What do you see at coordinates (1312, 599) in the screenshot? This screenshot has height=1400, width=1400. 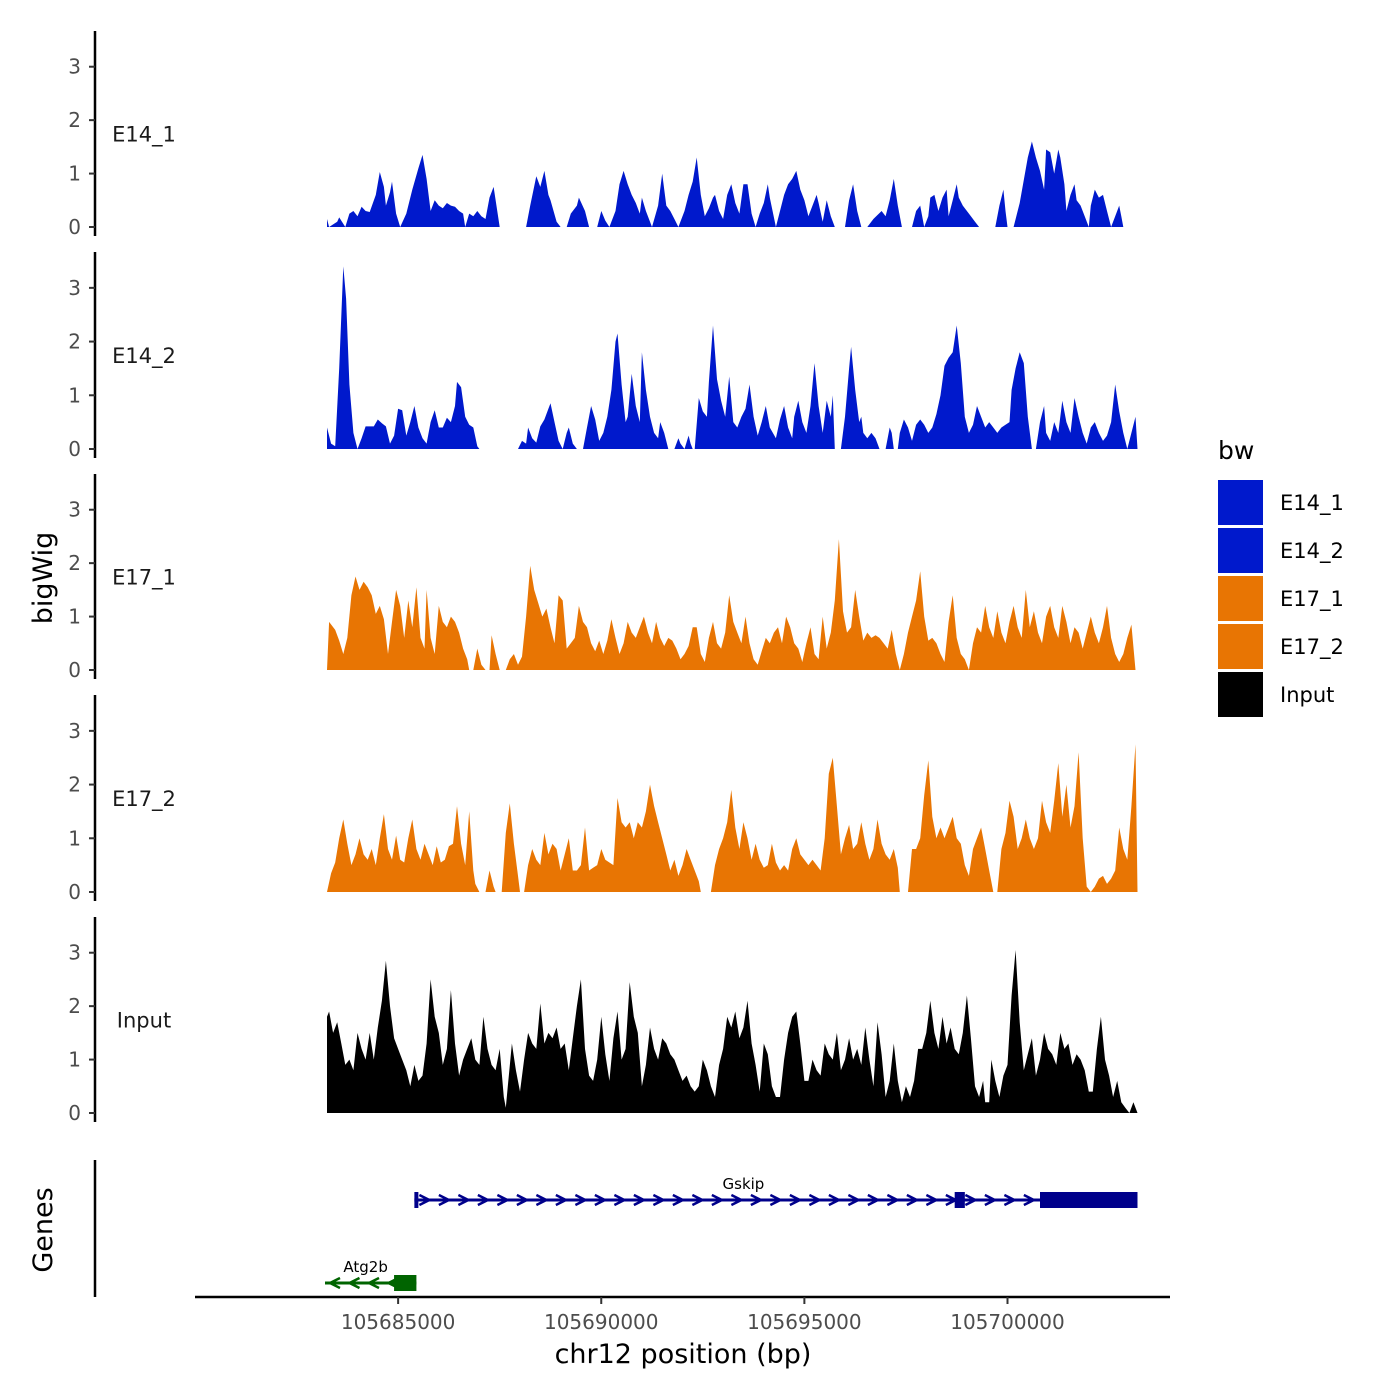 I see `legend-label-E17_1: E17_1` at bounding box center [1312, 599].